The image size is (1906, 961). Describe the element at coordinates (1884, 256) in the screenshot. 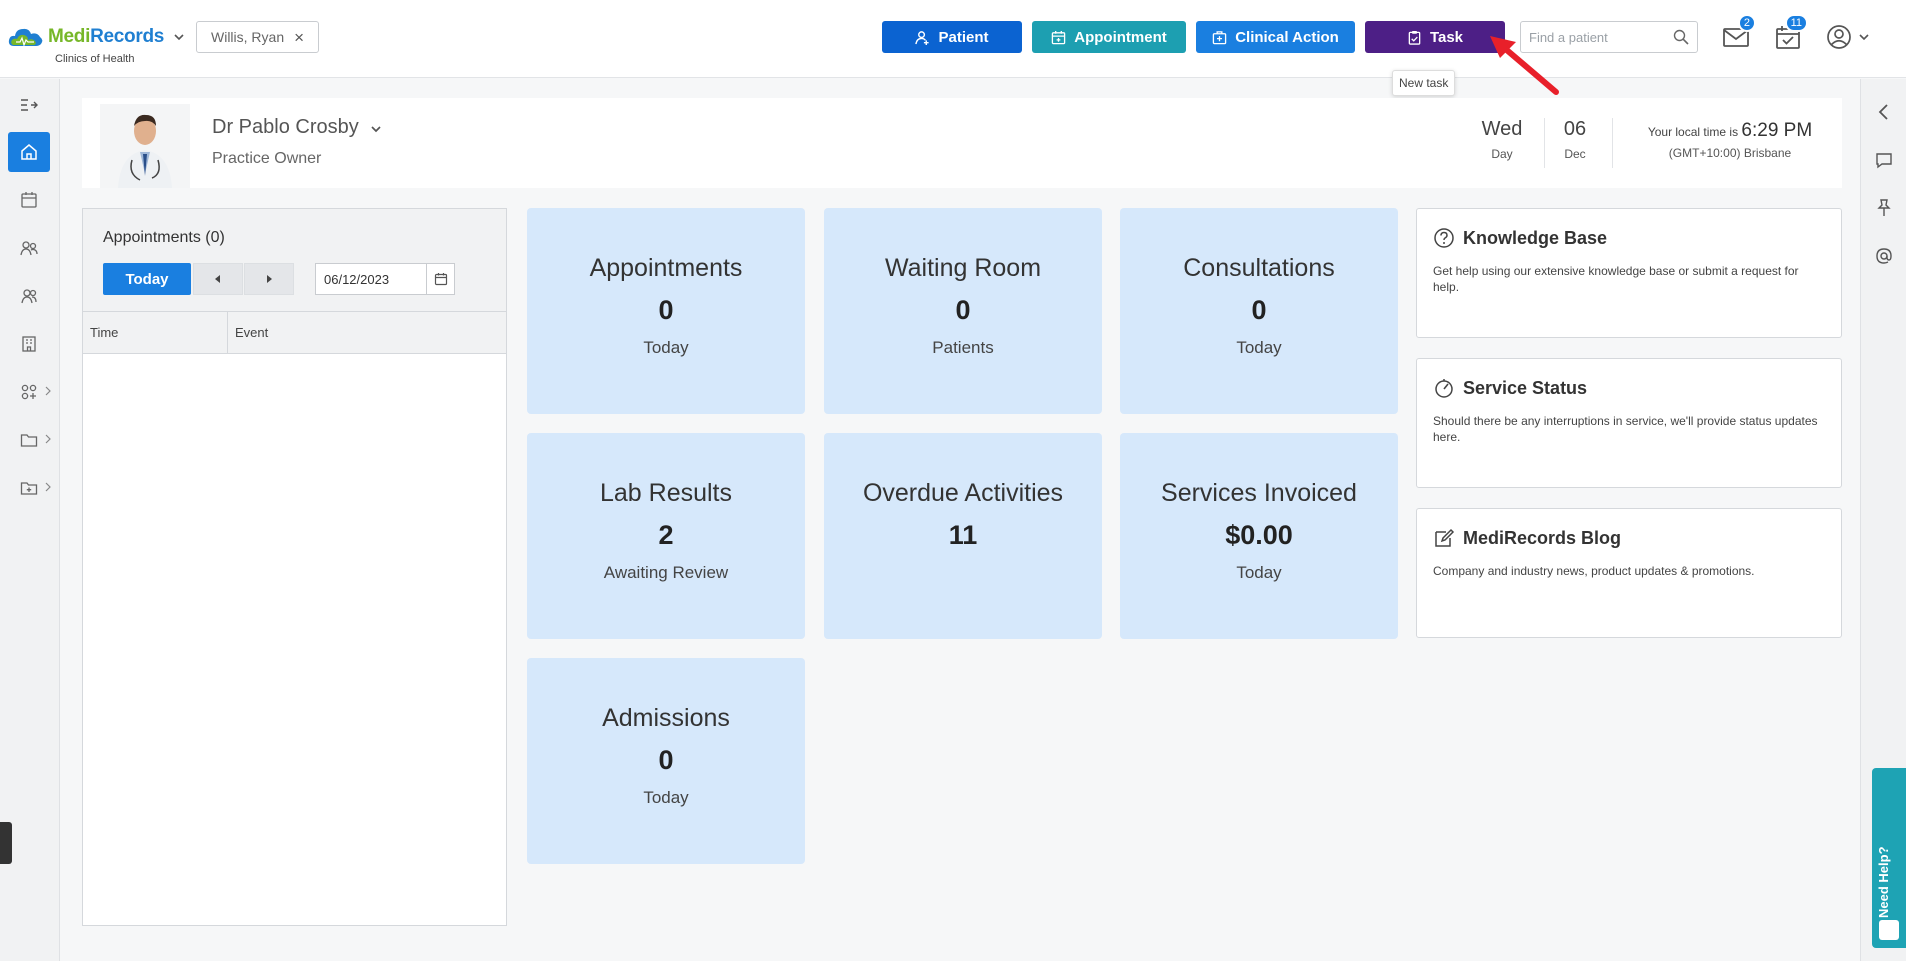

I see `mention-icon` at that location.